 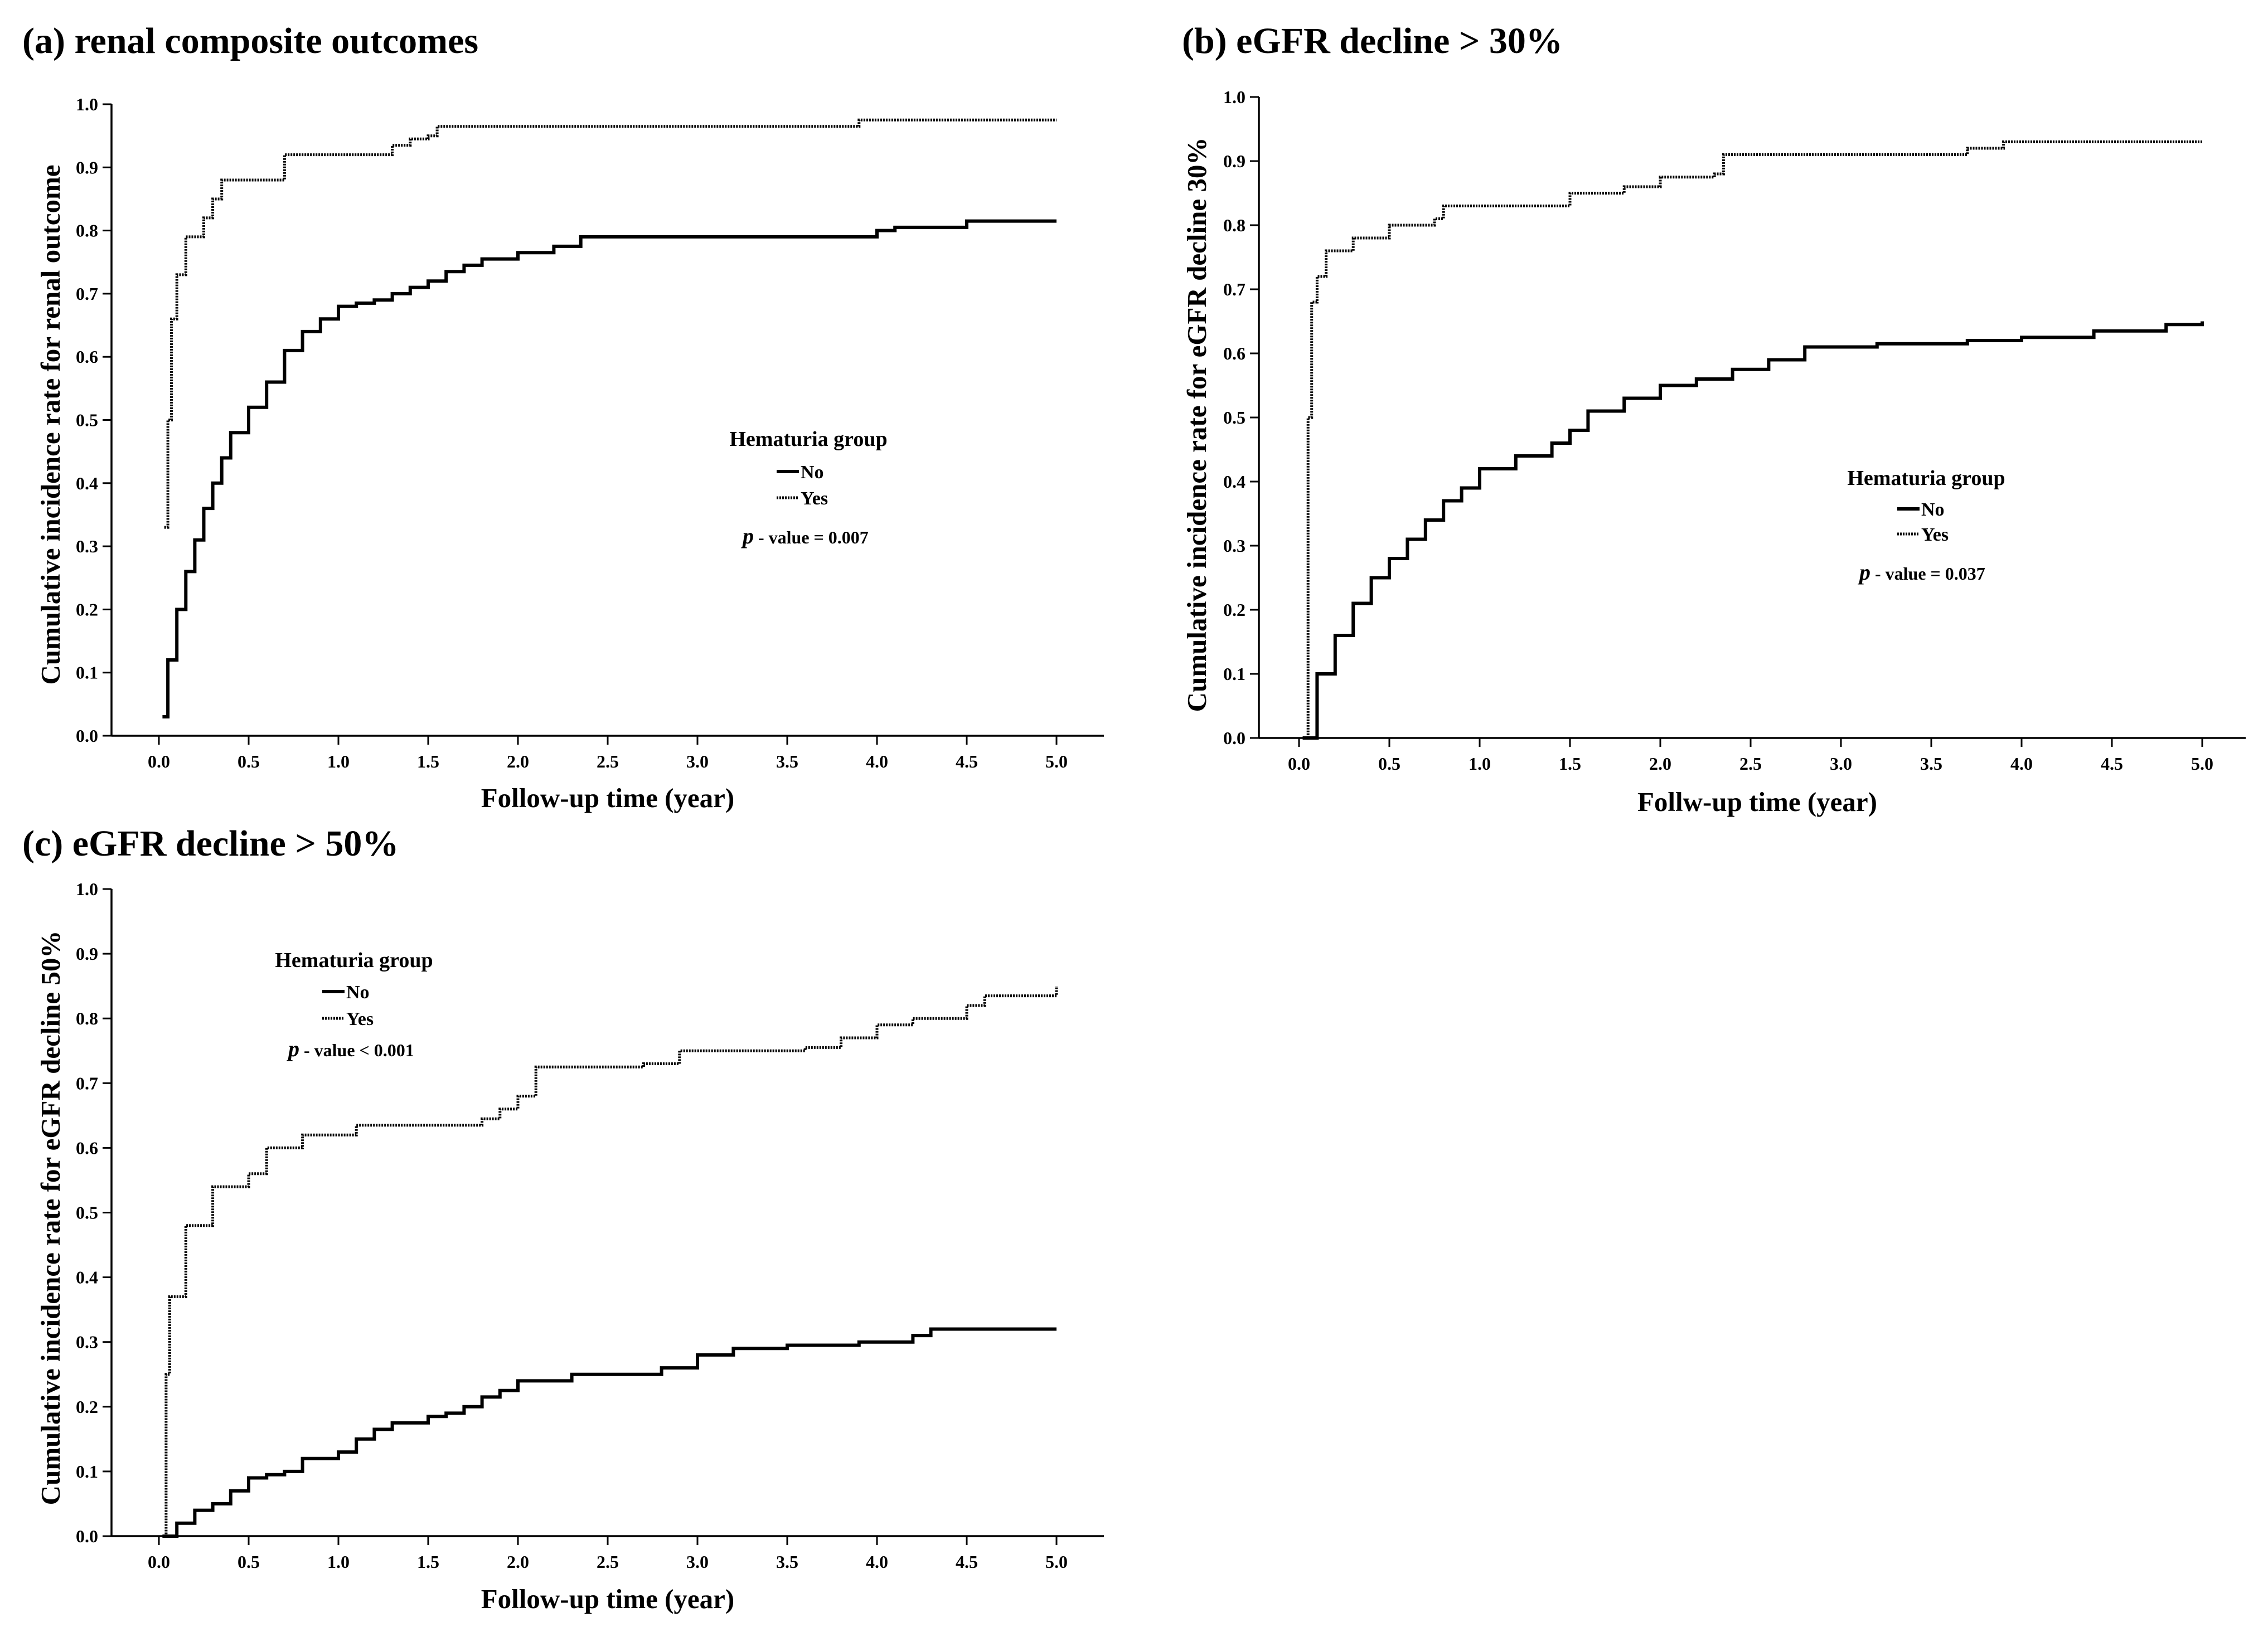 What do you see at coordinates (610, 1262) in the screenshot?
I see `panel-c-plot-area` at bounding box center [610, 1262].